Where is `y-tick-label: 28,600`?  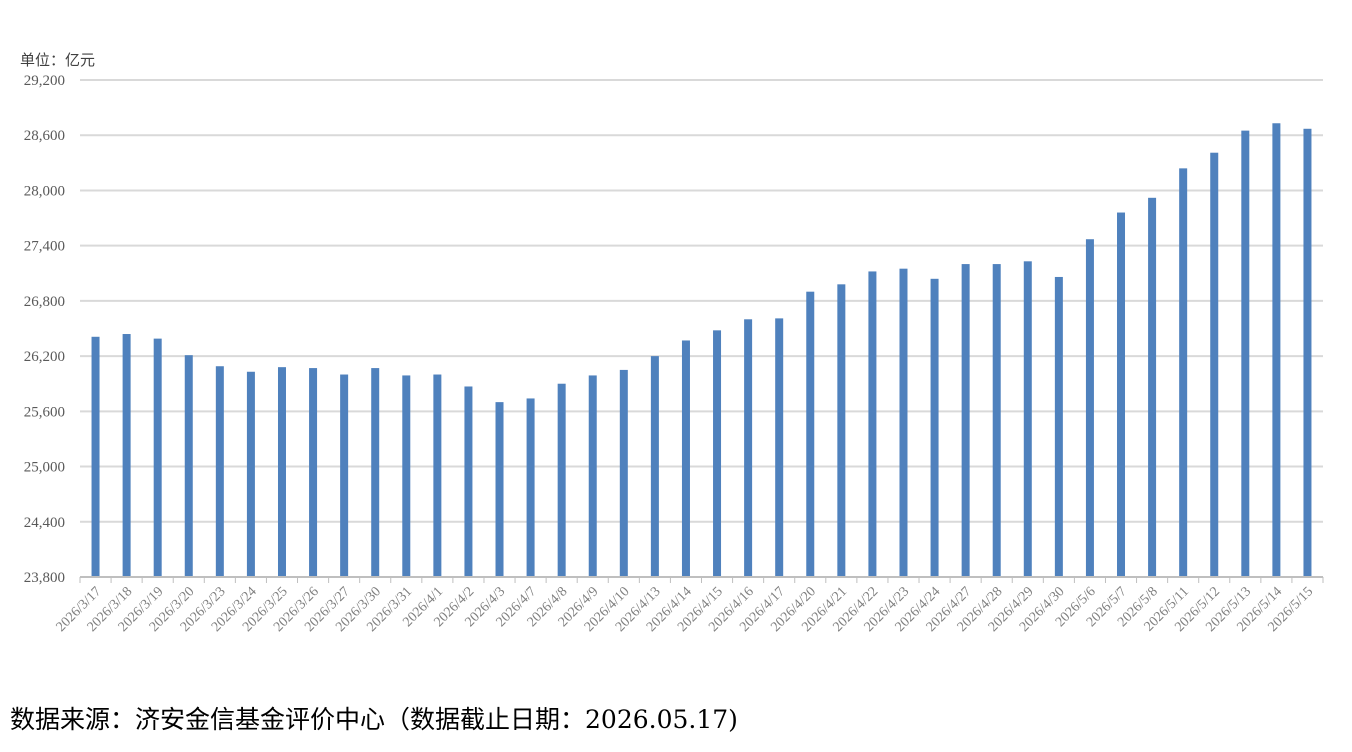
y-tick-label: 28,600 is located at coordinates (44, 136).